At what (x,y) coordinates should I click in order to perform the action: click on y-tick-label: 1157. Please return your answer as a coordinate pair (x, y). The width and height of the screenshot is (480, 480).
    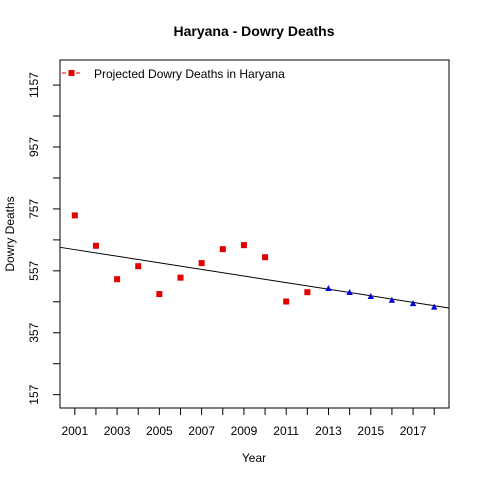
    Looking at the image, I should click on (34, 85).